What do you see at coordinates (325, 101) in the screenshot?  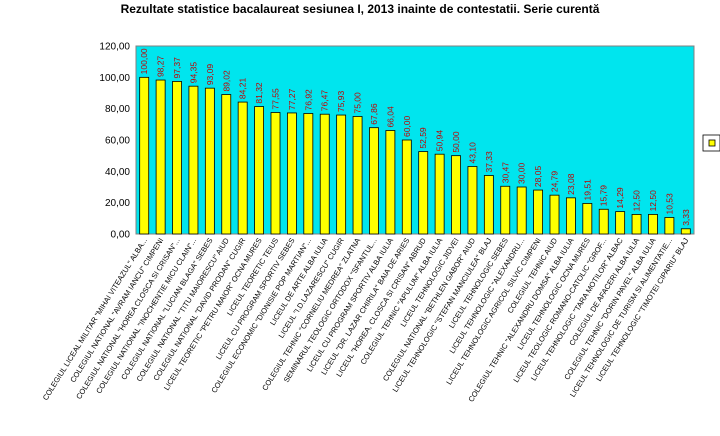 I see `data-label: 76,47` at bounding box center [325, 101].